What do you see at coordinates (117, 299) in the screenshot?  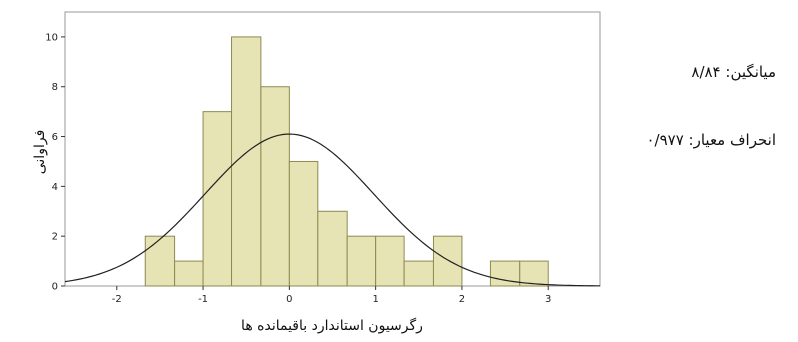 I see `x-tick-label: -2` at bounding box center [117, 299].